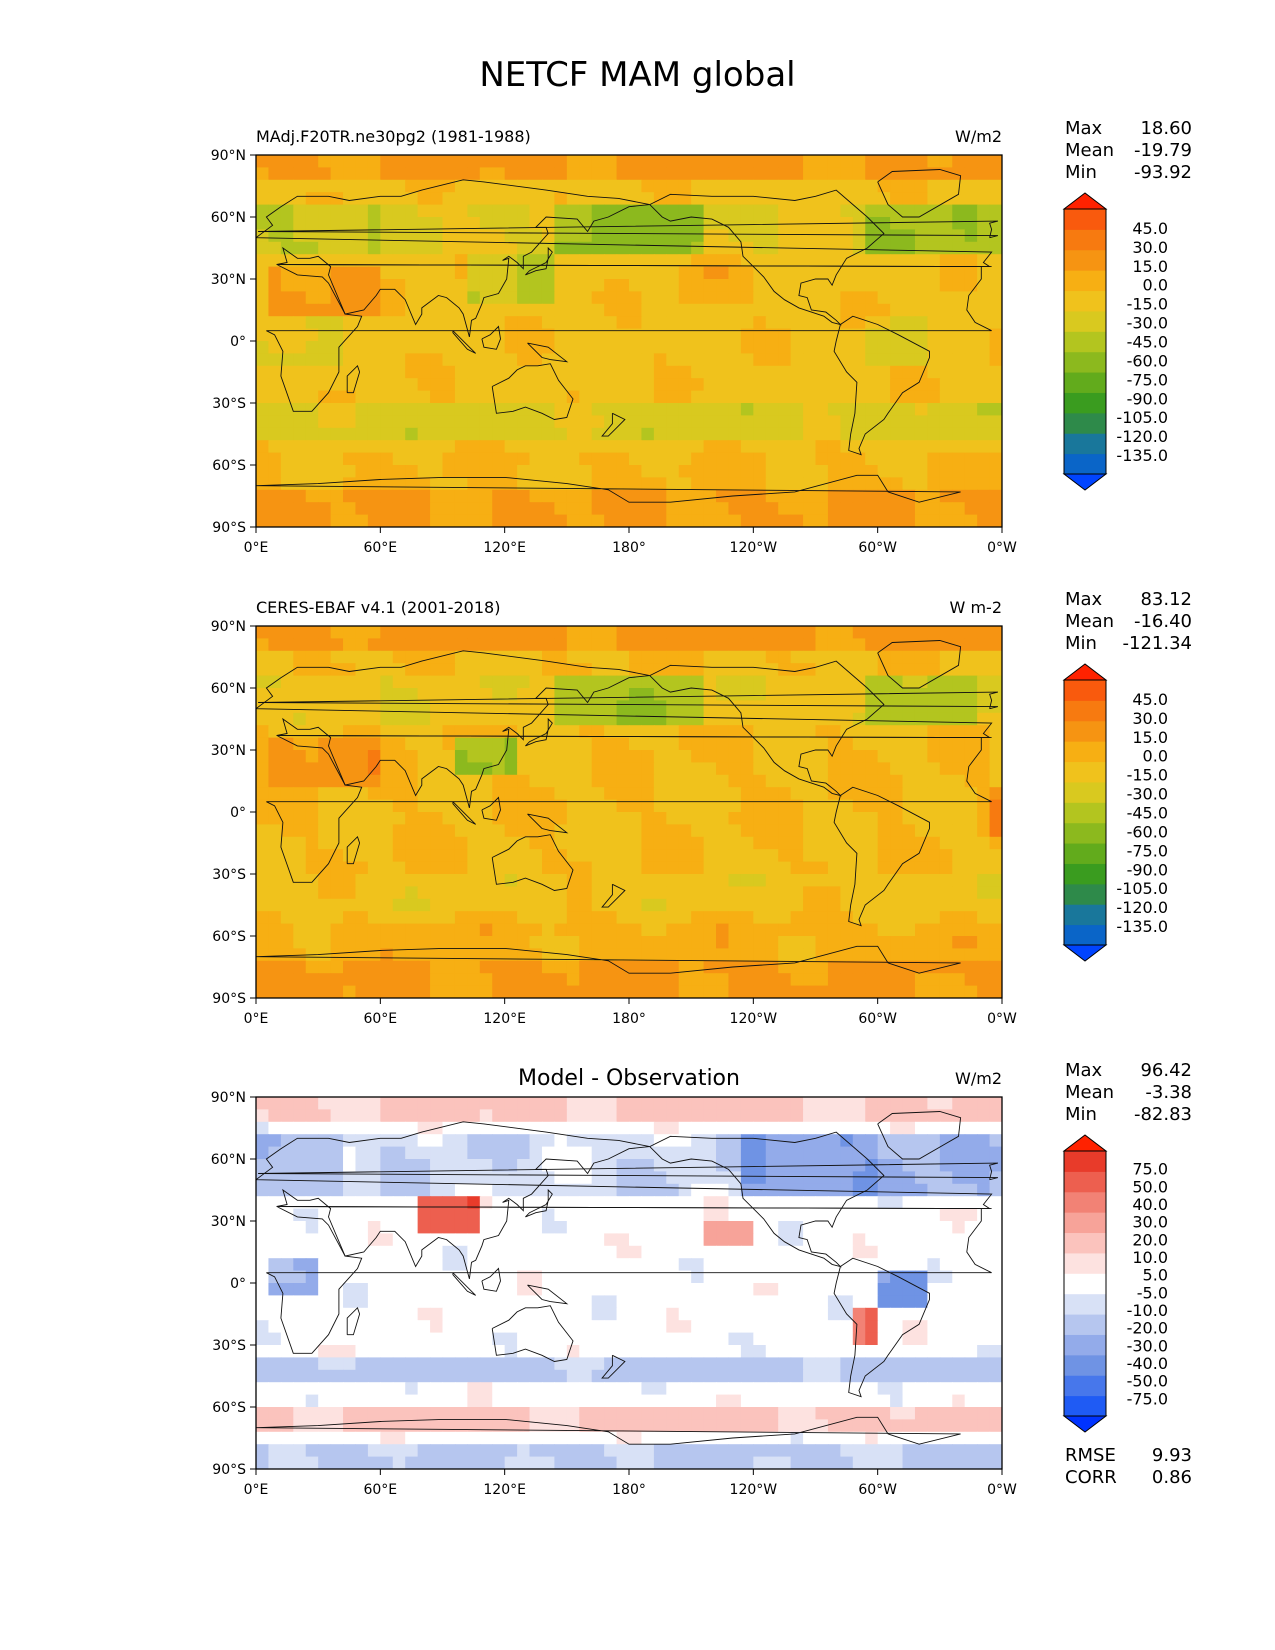  I want to click on colorbar-segment, so click(1085, 362).